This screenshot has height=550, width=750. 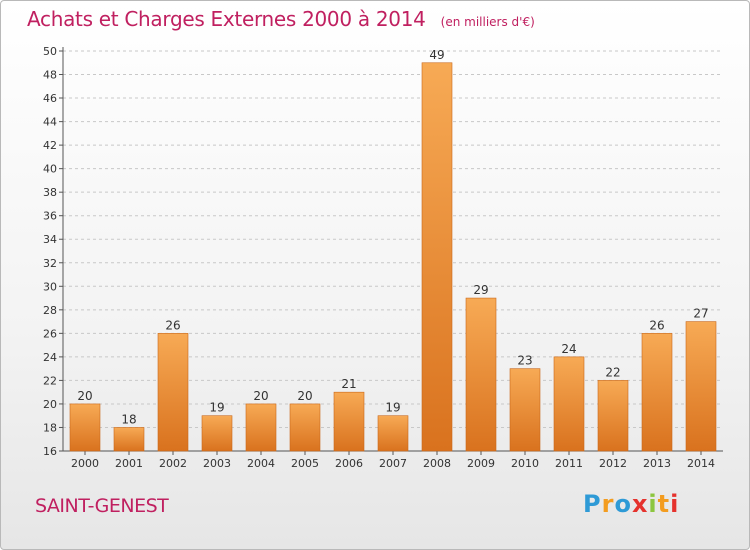 What do you see at coordinates (348, 384) in the screenshot?
I see `data-label: 21` at bounding box center [348, 384].